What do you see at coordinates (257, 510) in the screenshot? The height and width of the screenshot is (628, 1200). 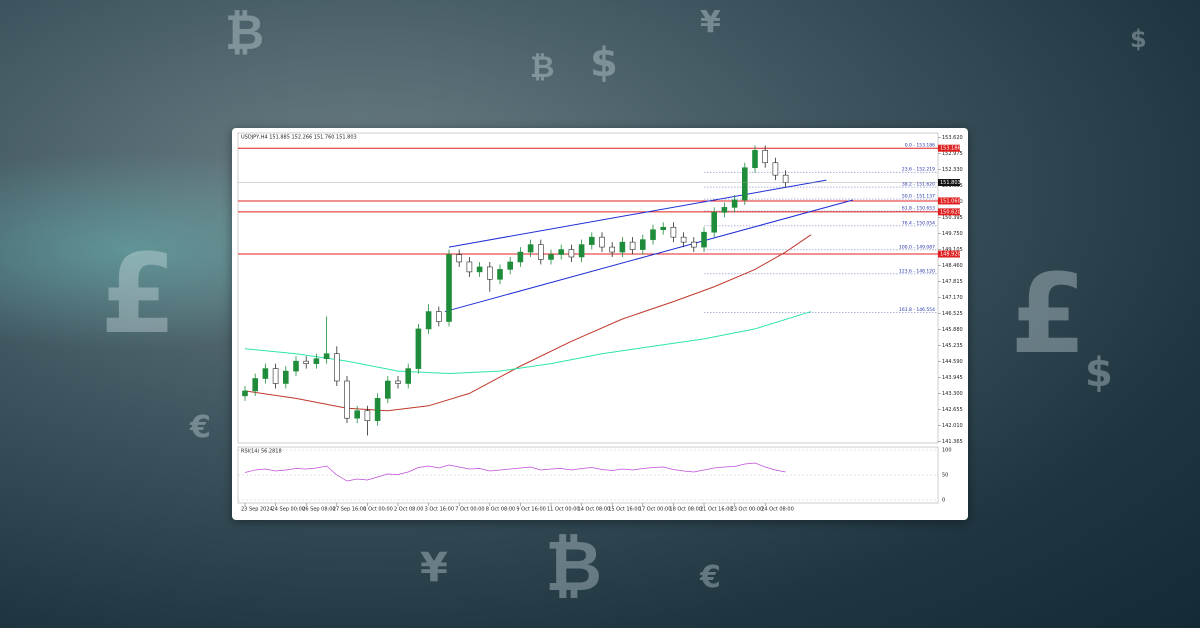 I see `x-tick-label: 23 Sep 2024` at bounding box center [257, 510].